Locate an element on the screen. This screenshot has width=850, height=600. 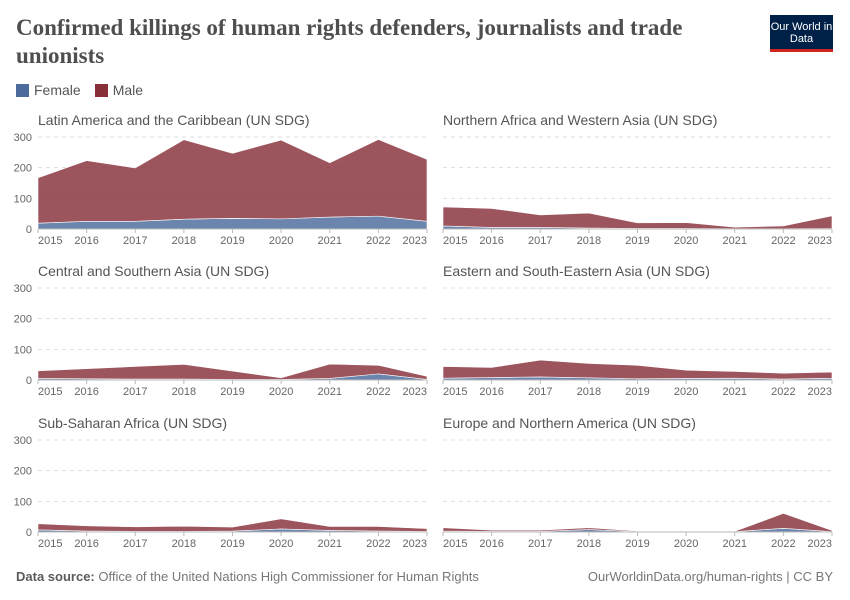
legend-item-male: Male is located at coordinates (119, 90).